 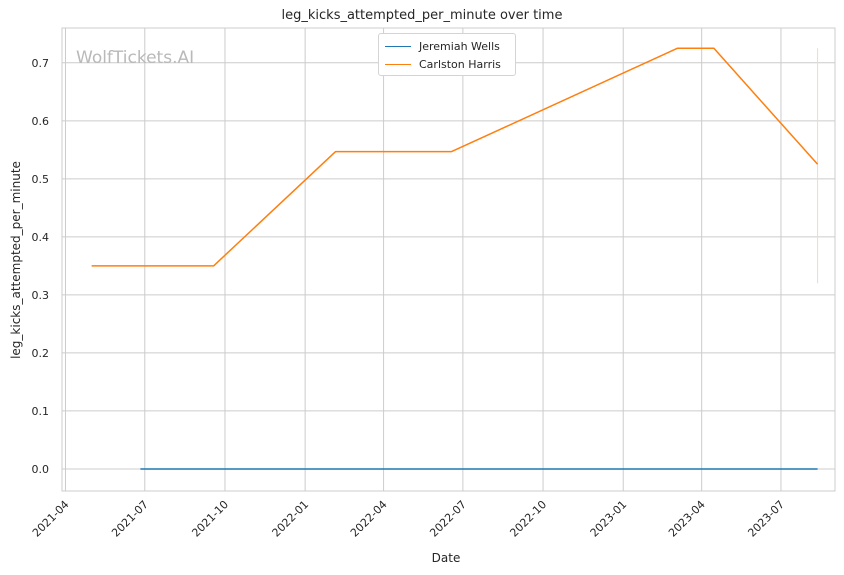 What do you see at coordinates (528, 519) in the screenshot?
I see `x-tick-label: 2022-10` at bounding box center [528, 519].